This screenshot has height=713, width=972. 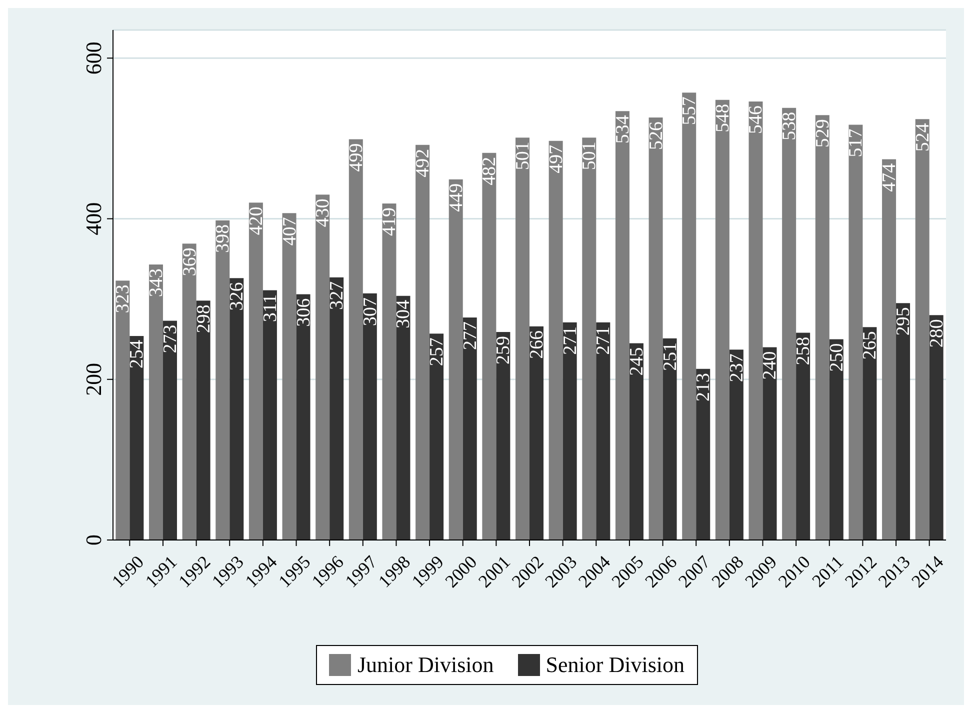 What do you see at coordinates (93, 58) in the screenshot?
I see `y-tick-label: 600` at bounding box center [93, 58].